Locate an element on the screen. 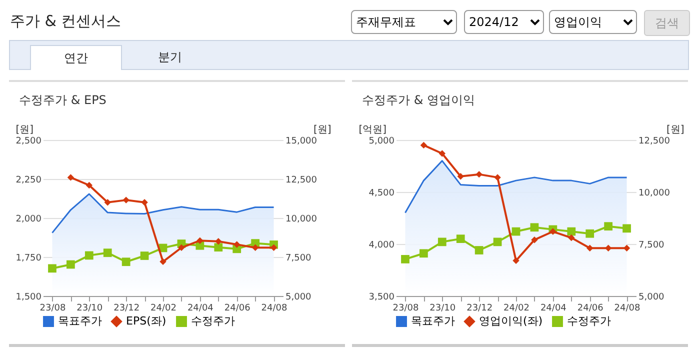 The width and height of the screenshot is (695, 349). text: 2024/12 is located at coordinates (504, 22).